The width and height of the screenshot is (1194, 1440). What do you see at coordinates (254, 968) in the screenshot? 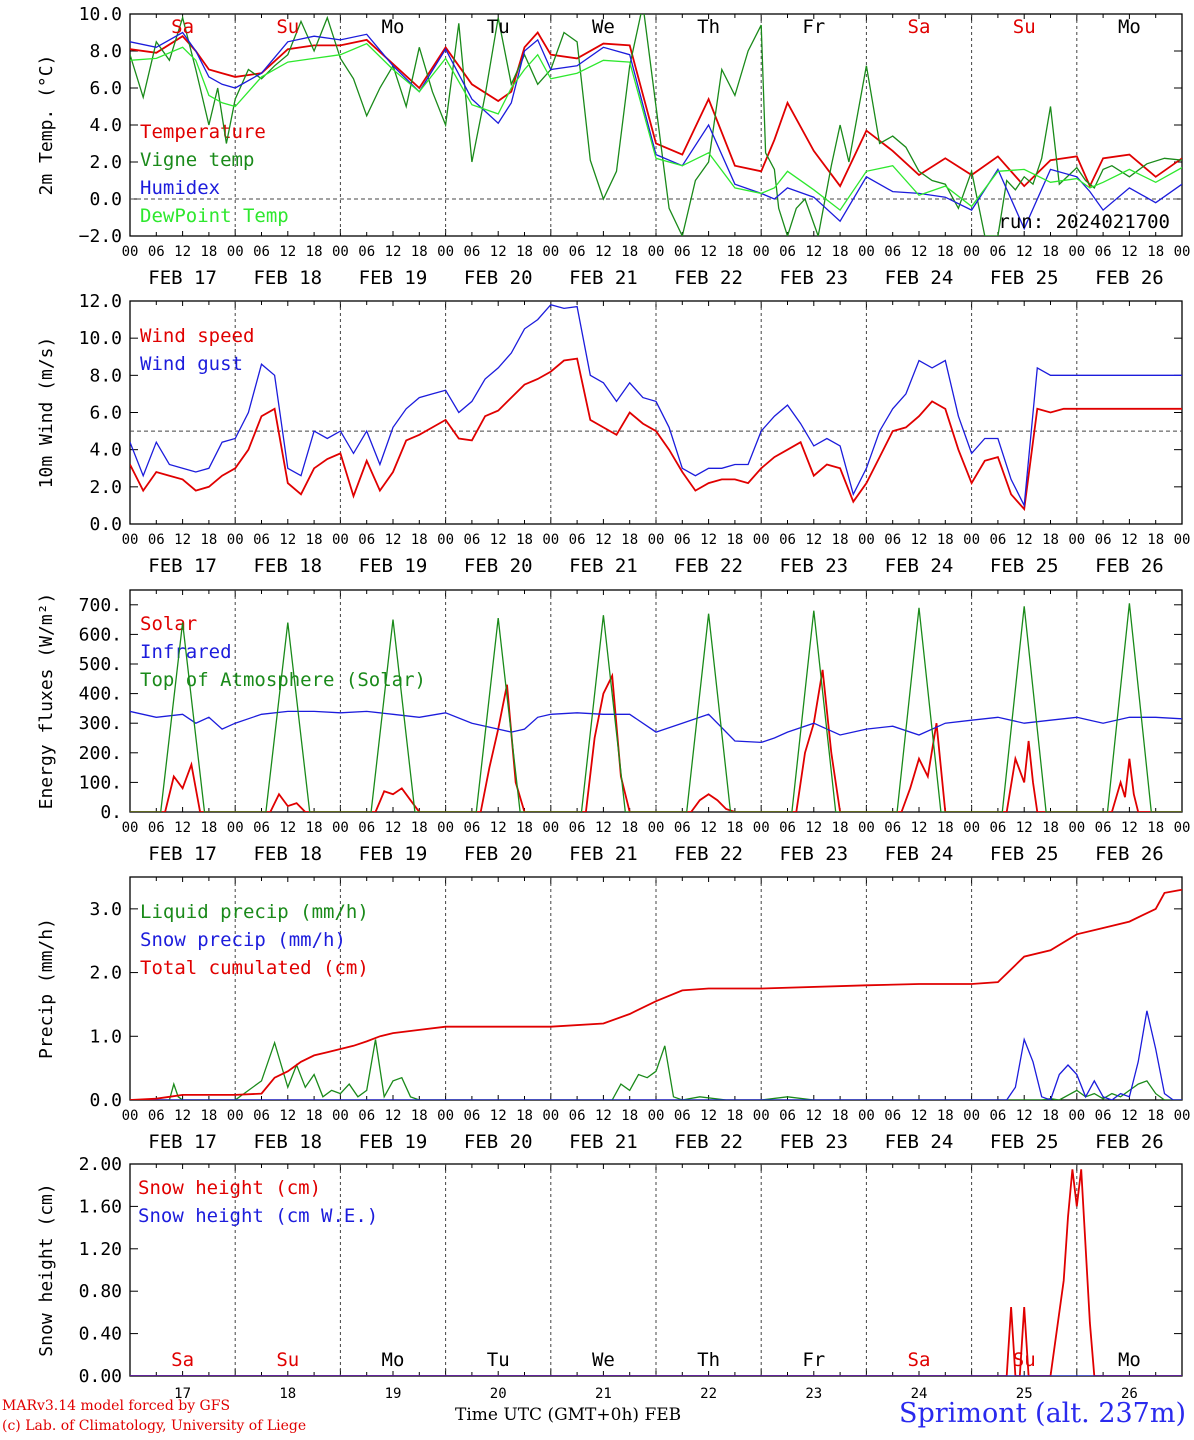
I see `legend-entry: Total cumulated (cm)` at bounding box center [254, 968].